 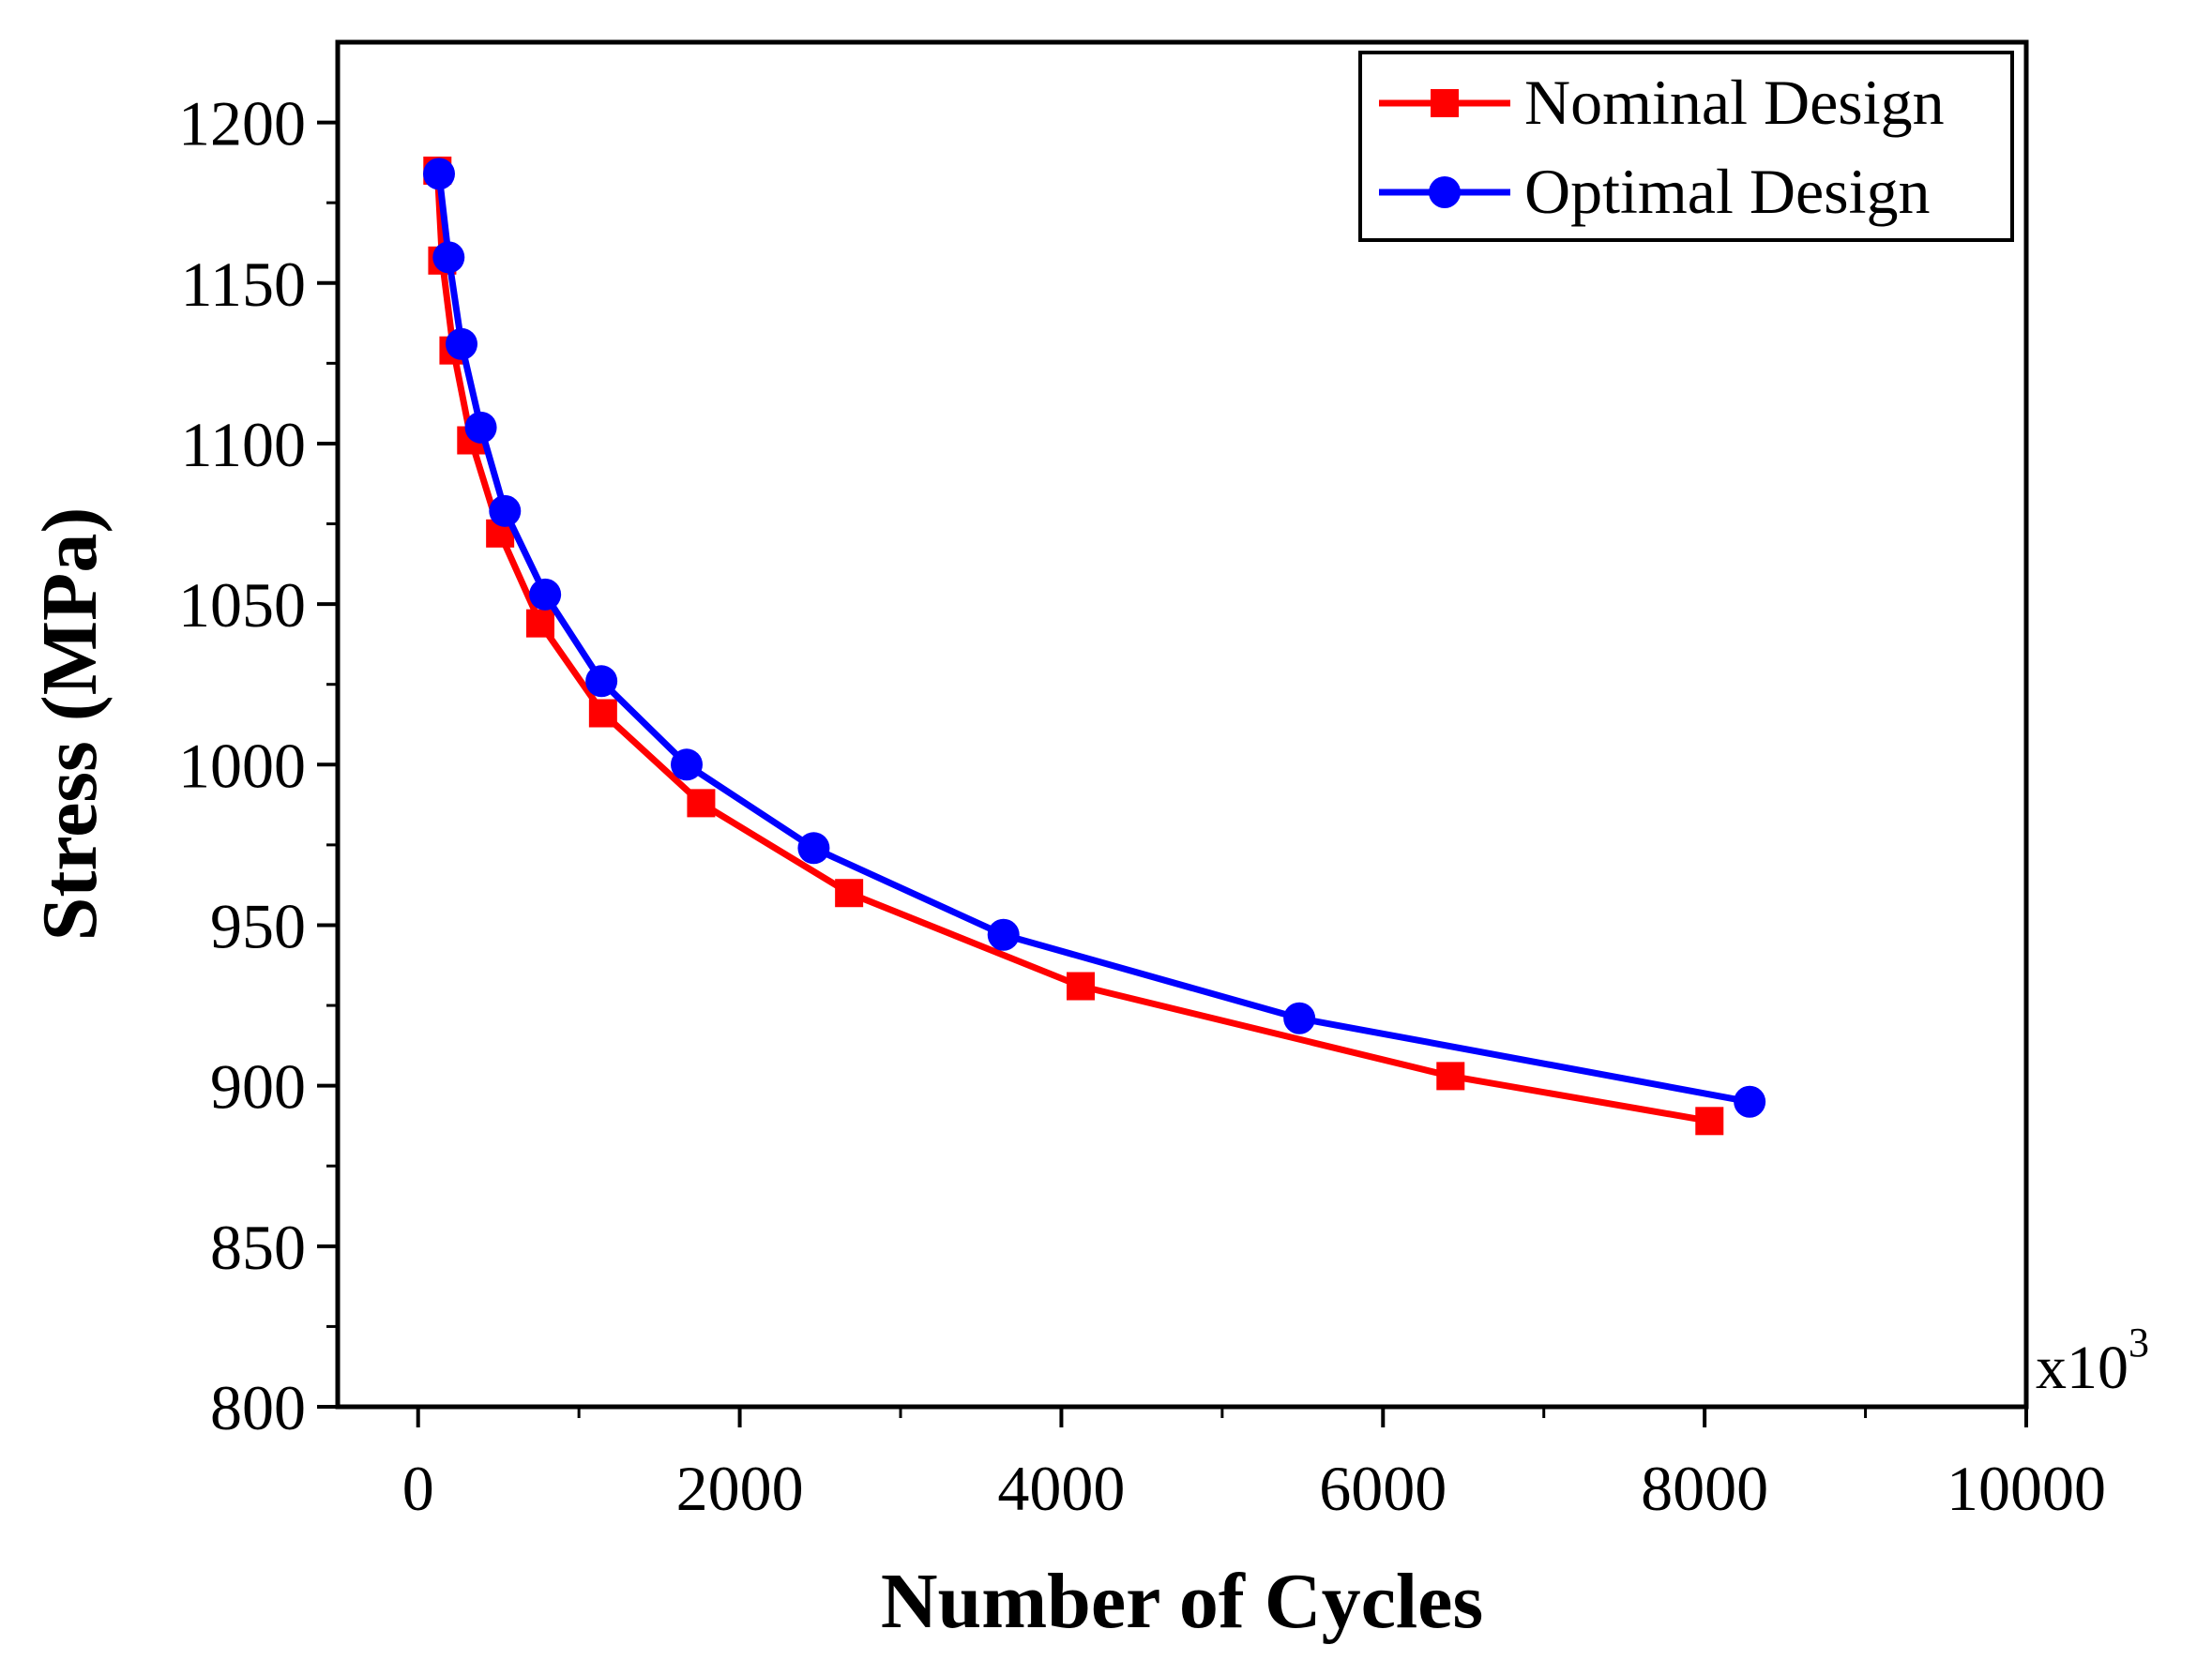 What do you see at coordinates (1734, 102) in the screenshot?
I see `legend-label: Nominal Design` at bounding box center [1734, 102].